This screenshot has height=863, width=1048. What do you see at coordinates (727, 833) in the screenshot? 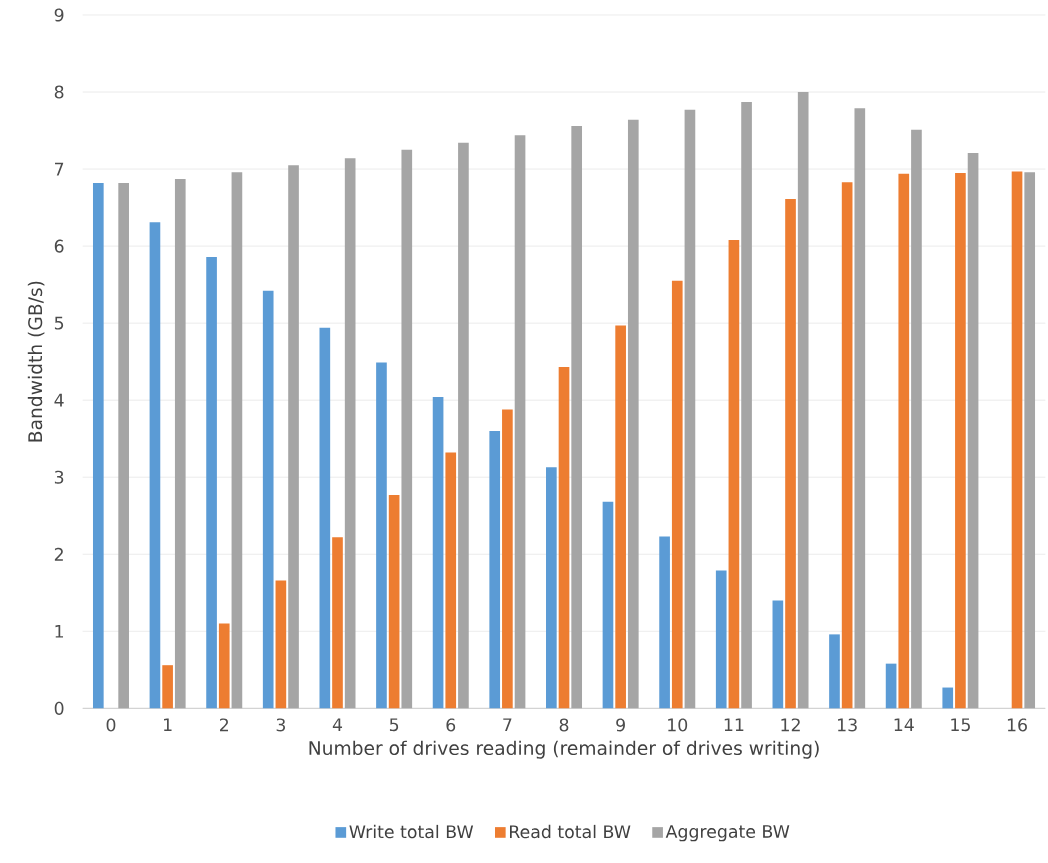
I see `legend-label: Aggregate BW` at bounding box center [727, 833].